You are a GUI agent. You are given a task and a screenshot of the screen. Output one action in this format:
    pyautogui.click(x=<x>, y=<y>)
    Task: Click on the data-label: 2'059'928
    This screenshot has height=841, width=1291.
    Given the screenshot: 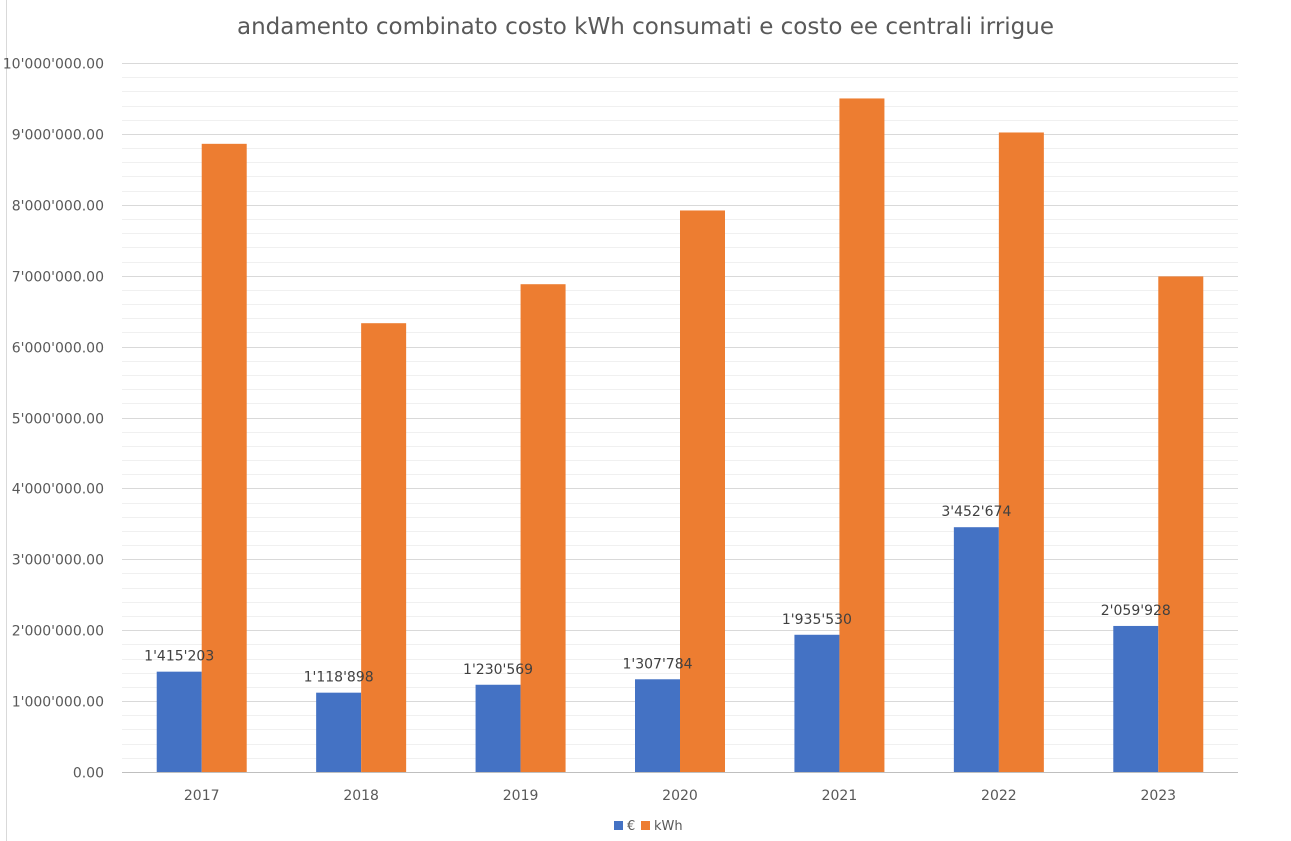 What is the action you would take?
    pyautogui.click(x=1136, y=611)
    